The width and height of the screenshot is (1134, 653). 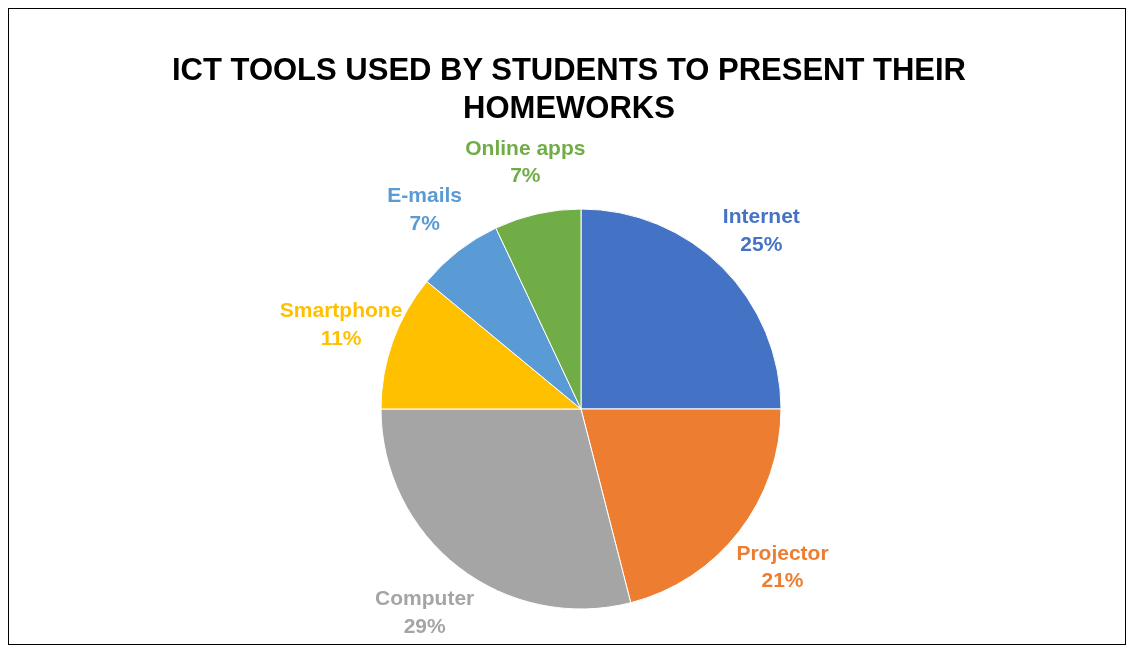 I want to click on slice-label: Smartphone, so click(x=341, y=310).